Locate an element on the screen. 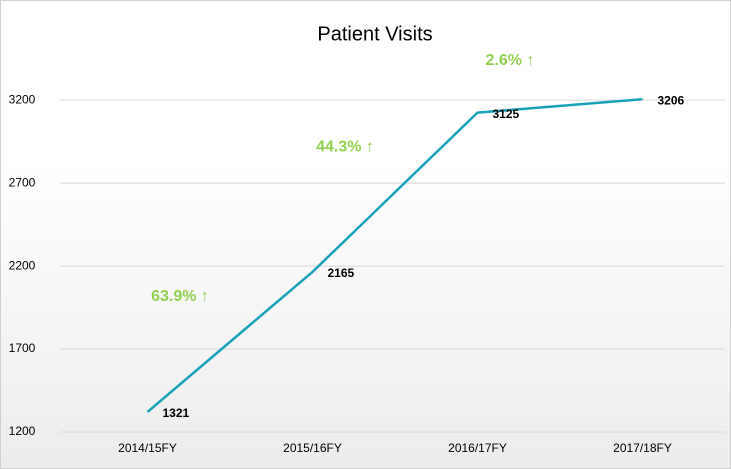  x-tick-label: 2017/18FY is located at coordinates (642, 448).